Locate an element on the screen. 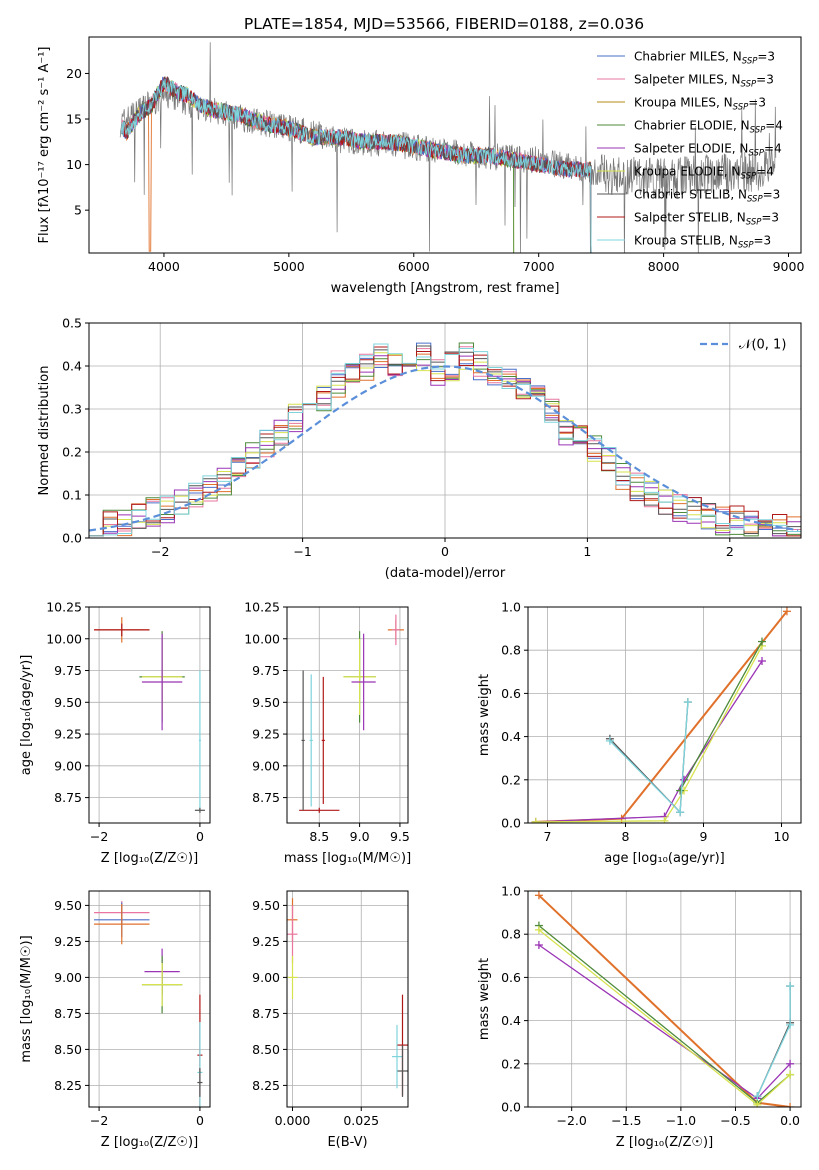  mass_vs_Z-ytick-label: 9.50 is located at coordinates (68, 905).